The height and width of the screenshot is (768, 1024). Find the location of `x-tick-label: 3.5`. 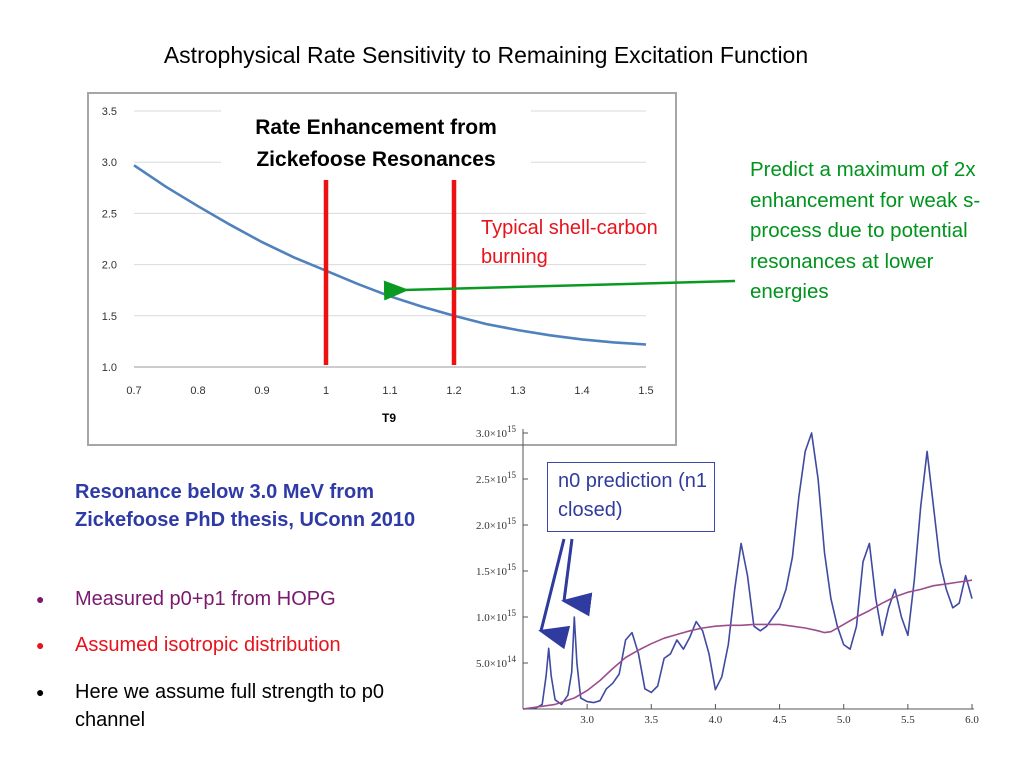

x-tick-label: 3.5 is located at coordinates (651, 720).